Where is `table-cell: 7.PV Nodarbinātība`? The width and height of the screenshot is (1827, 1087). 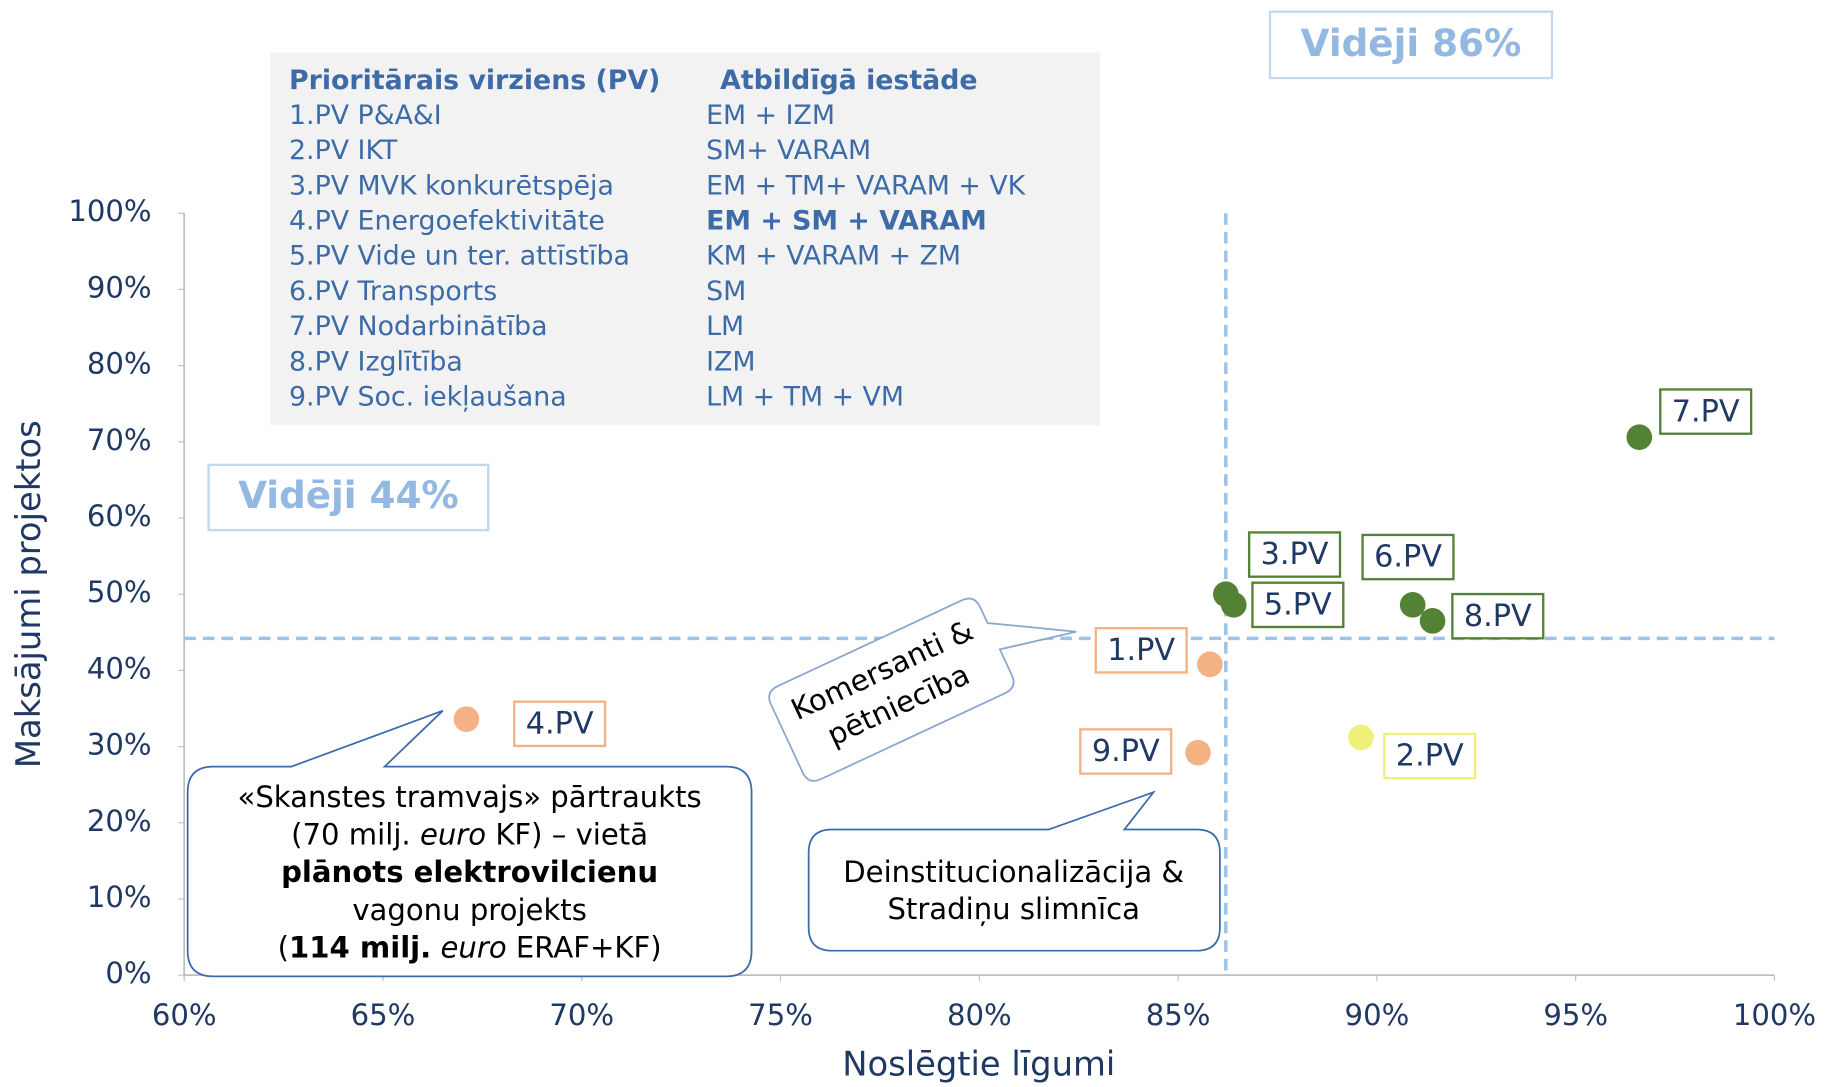 table-cell: 7.PV Nodarbinātība is located at coordinates (418, 326).